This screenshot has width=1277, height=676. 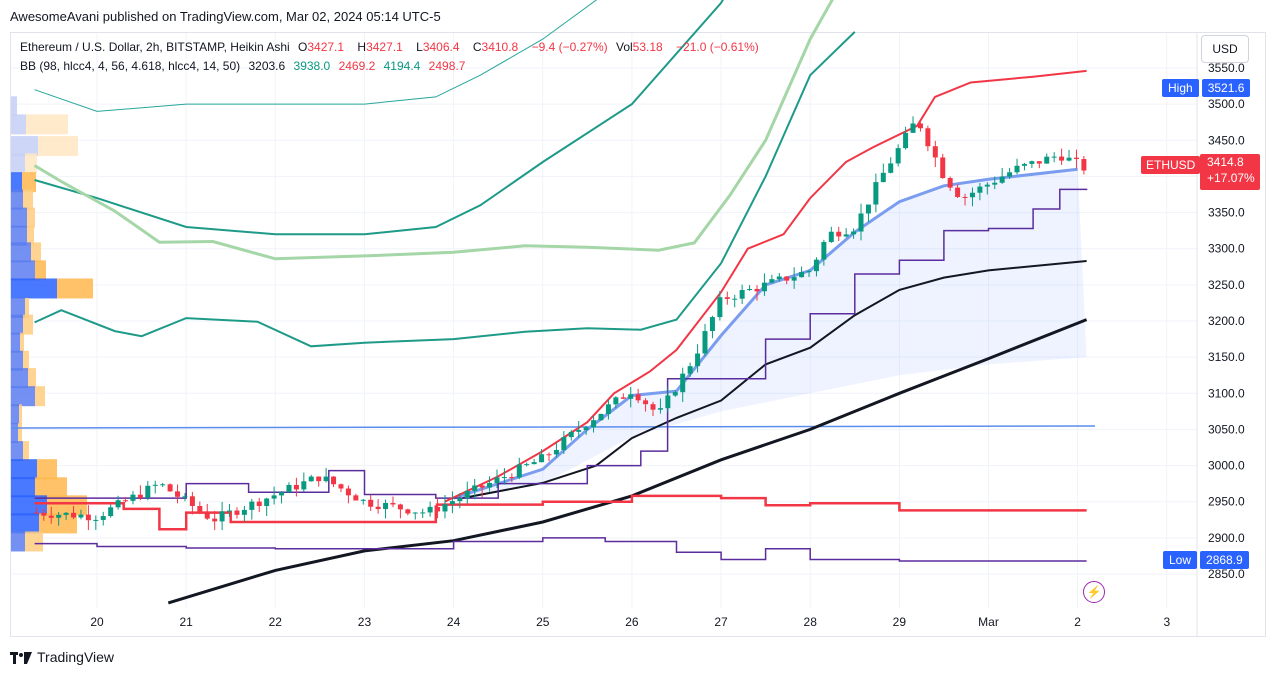 What do you see at coordinates (312, 66) in the screenshot?
I see `legend-bb-v2: 3938.0` at bounding box center [312, 66].